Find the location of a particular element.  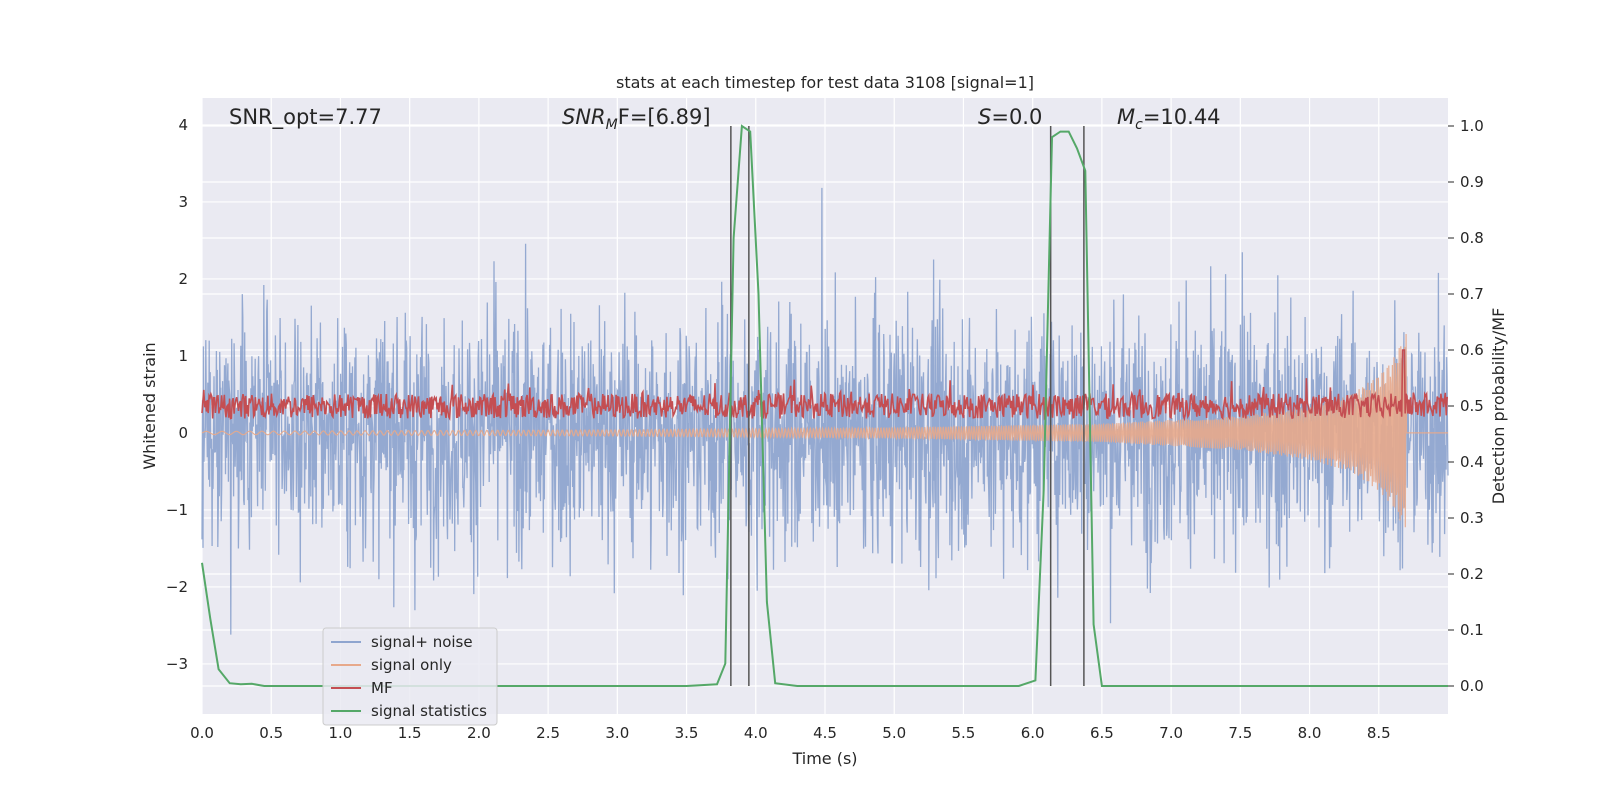

x-tick-label-8: 4.0 is located at coordinates (756, 733).